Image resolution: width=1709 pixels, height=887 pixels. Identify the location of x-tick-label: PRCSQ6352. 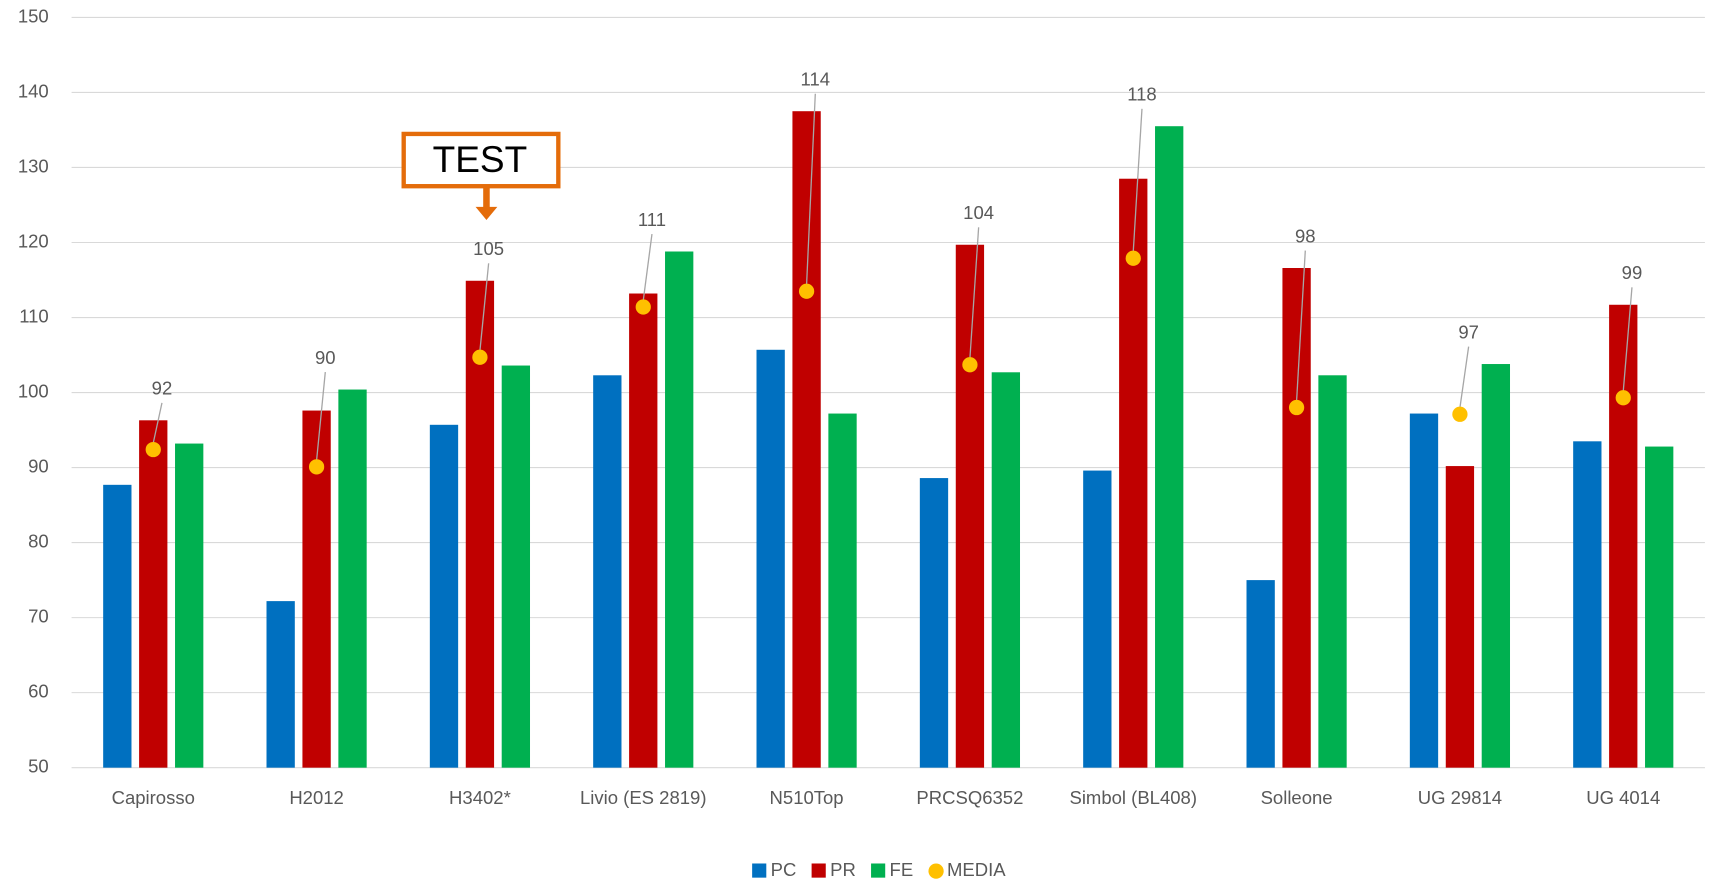
(969, 797).